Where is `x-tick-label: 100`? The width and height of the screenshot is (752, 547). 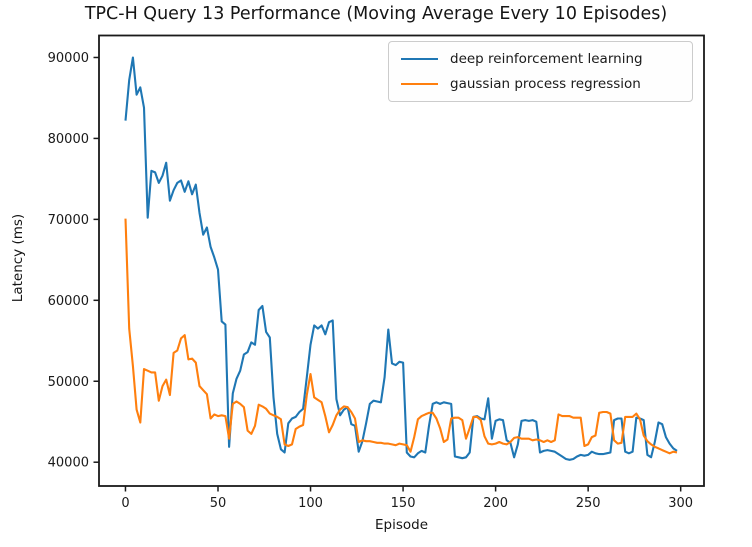
x-tick-label: 100 is located at coordinates (310, 503).